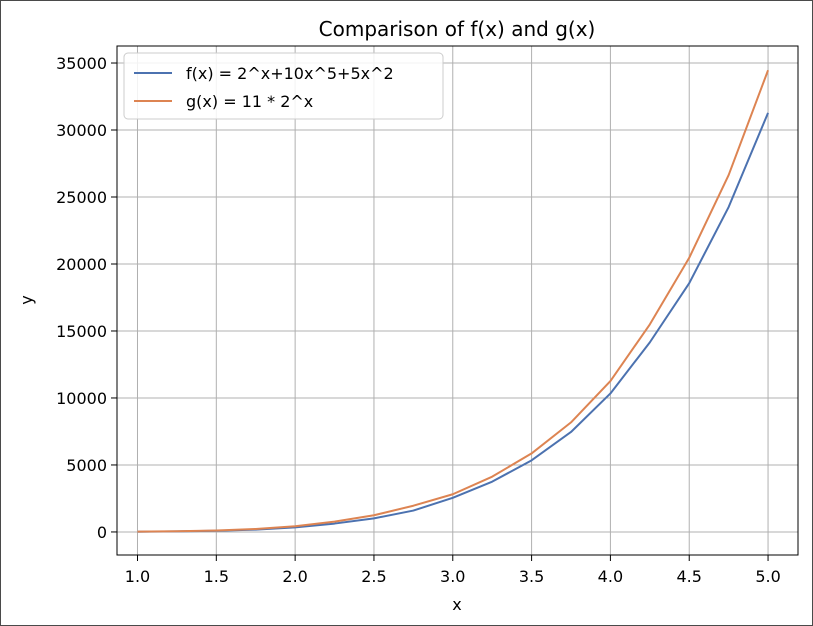 Image resolution: width=813 pixels, height=626 pixels. What do you see at coordinates (767, 576) in the screenshot?
I see `x-tick-label: 5.0` at bounding box center [767, 576].